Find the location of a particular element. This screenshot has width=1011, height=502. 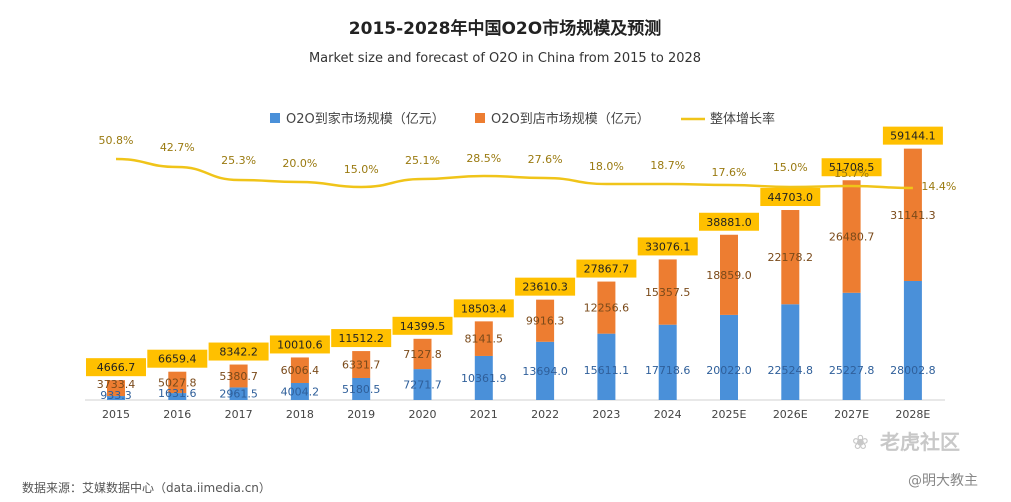

label-home-value: 13694.0 is located at coordinates (545, 371).